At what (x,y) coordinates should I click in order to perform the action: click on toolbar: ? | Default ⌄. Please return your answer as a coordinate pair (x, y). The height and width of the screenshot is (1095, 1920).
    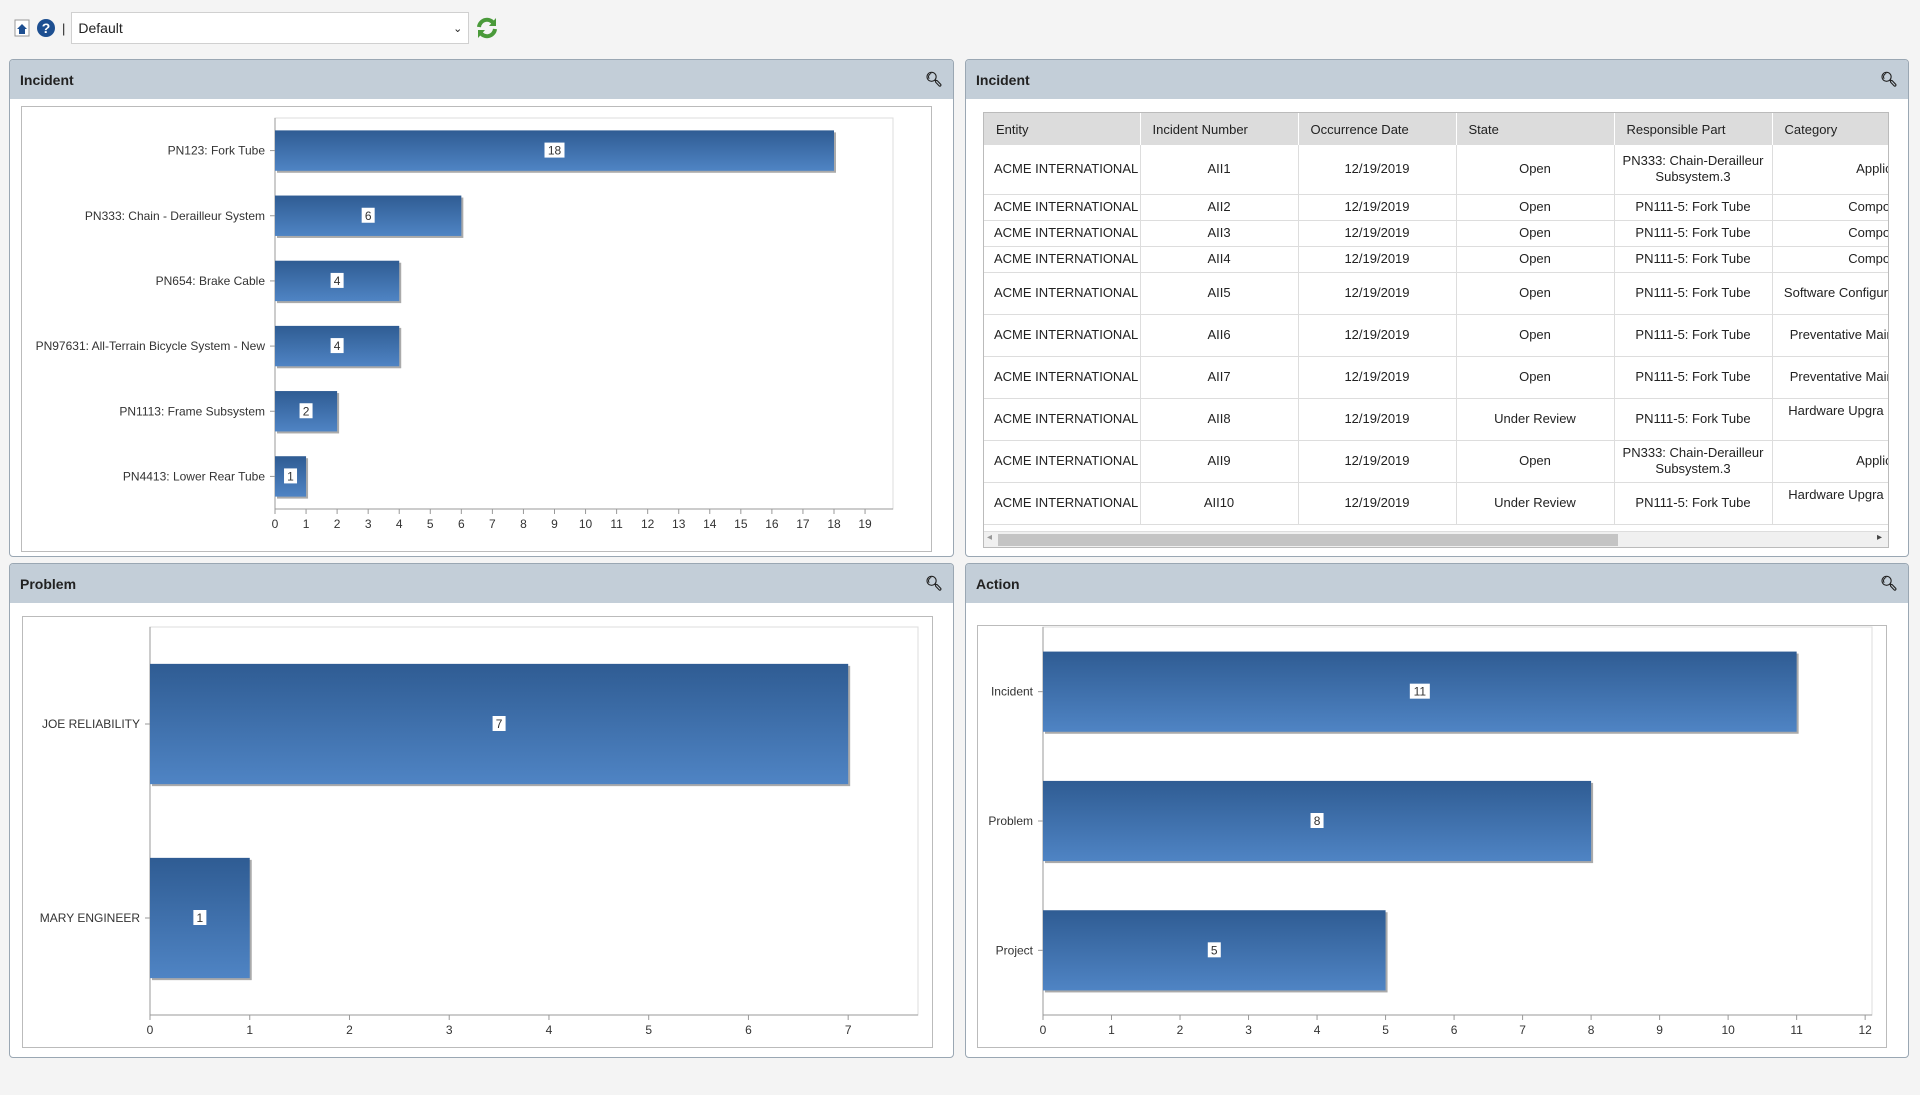
    Looking at the image, I should click on (256, 28).